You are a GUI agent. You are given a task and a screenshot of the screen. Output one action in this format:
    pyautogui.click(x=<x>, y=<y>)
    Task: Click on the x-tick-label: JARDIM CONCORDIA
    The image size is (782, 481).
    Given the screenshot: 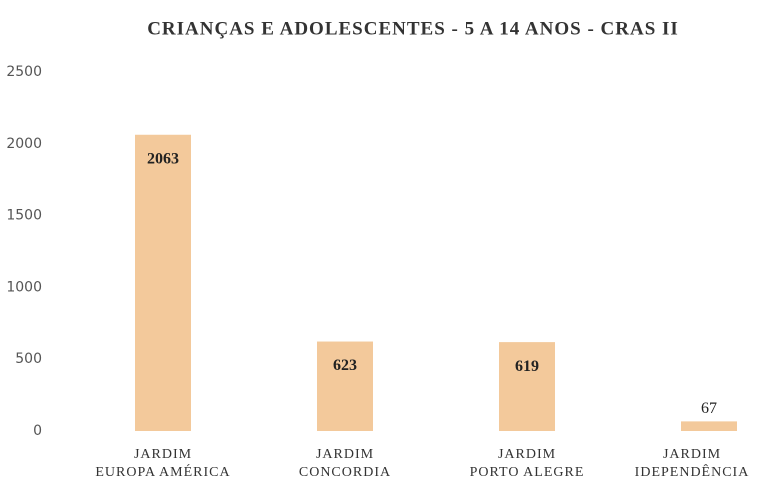 What is the action you would take?
    pyautogui.click(x=345, y=463)
    